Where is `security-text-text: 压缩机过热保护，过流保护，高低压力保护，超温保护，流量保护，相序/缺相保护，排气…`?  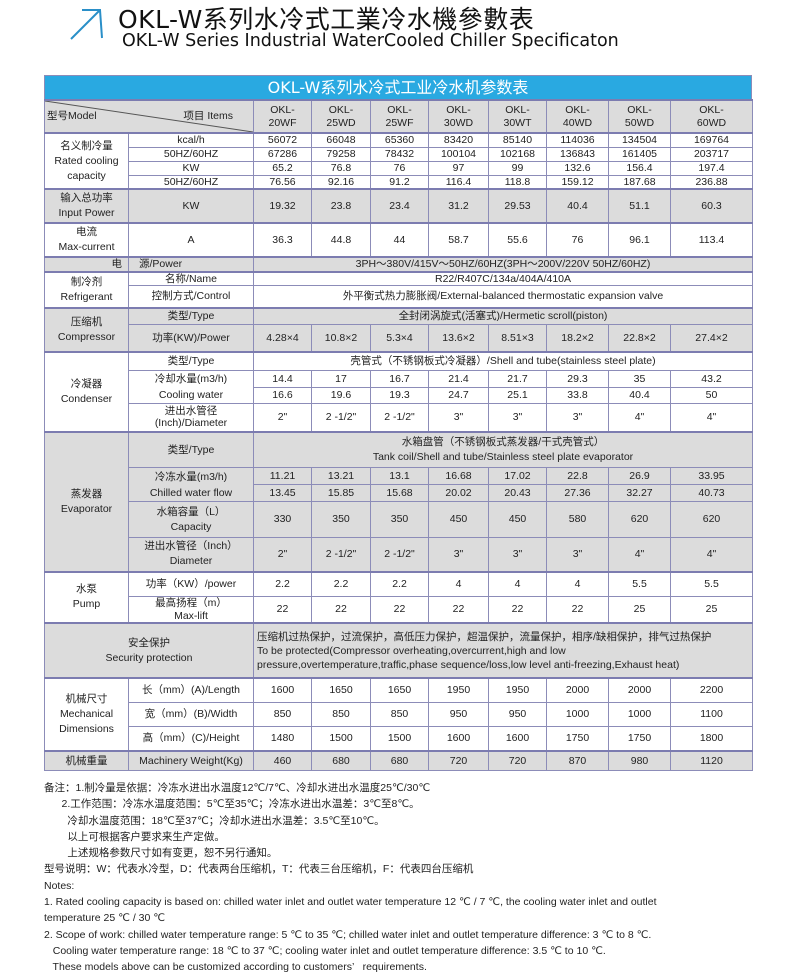 security-text-text: 压缩机过热保护，过流保护，高低压力保护，超温保护，流量保护，相序/缺相保护，排气… is located at coordinates (484, 636).